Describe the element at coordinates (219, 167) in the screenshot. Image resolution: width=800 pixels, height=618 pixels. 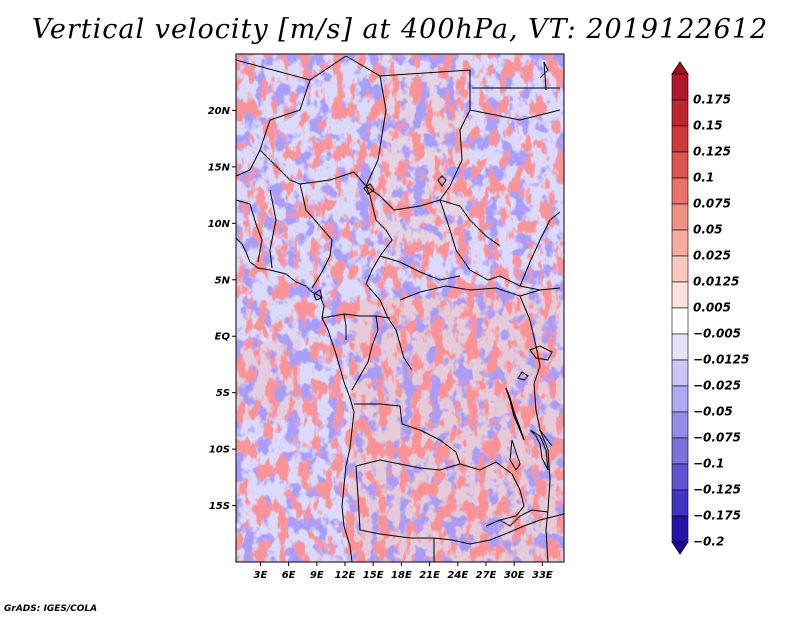
I see `lat-tick-label: 15N` at that location.